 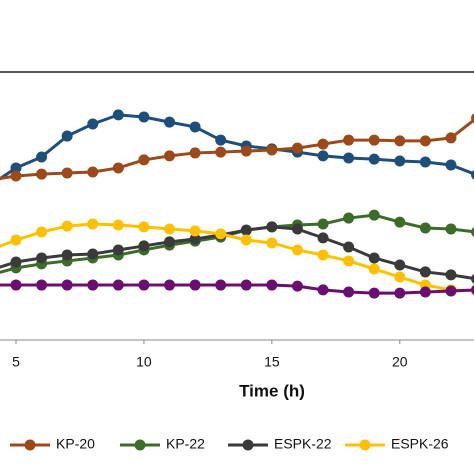 I want to click on x-tick-label: 10, so click(x=144, y=362).